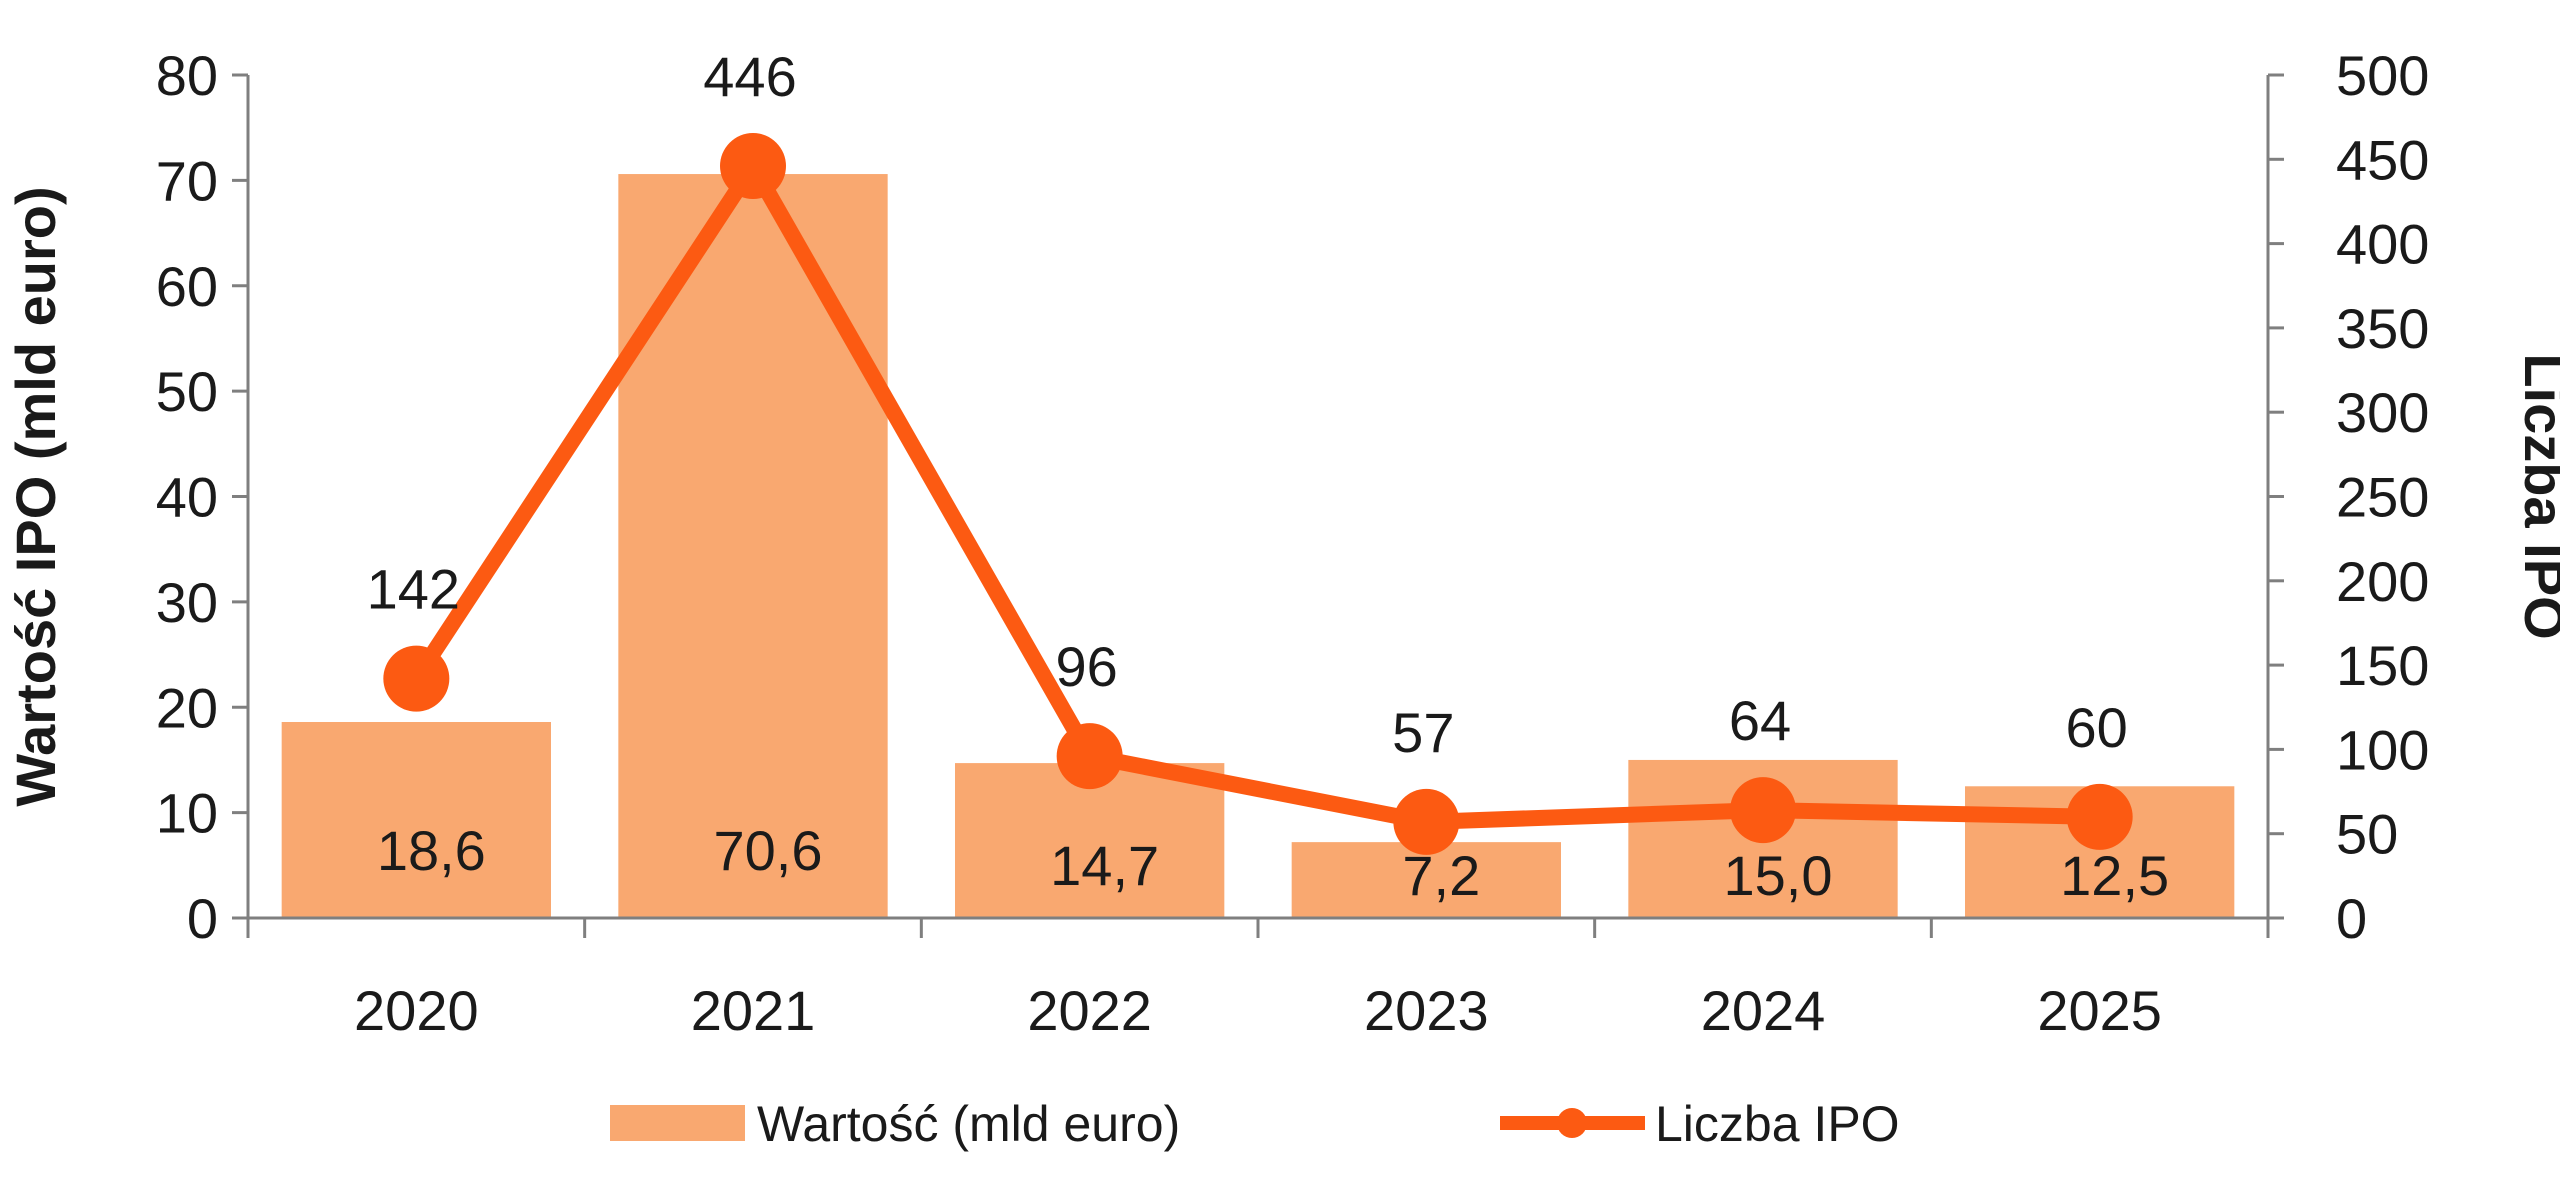  I want to click on bar-value-label: 7,2, so click(1441, 875).